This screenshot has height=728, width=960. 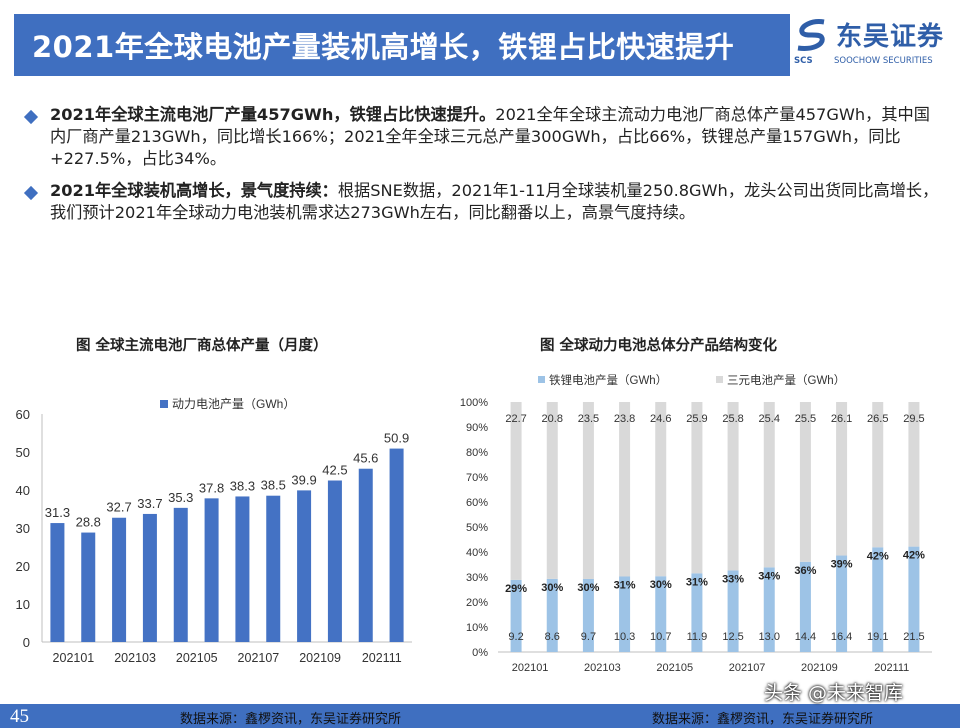 What do you see at coordinates (588, 419) in the screenshot?
I see `ncm-value-label: 23.5` at bounding box center [588, 419].